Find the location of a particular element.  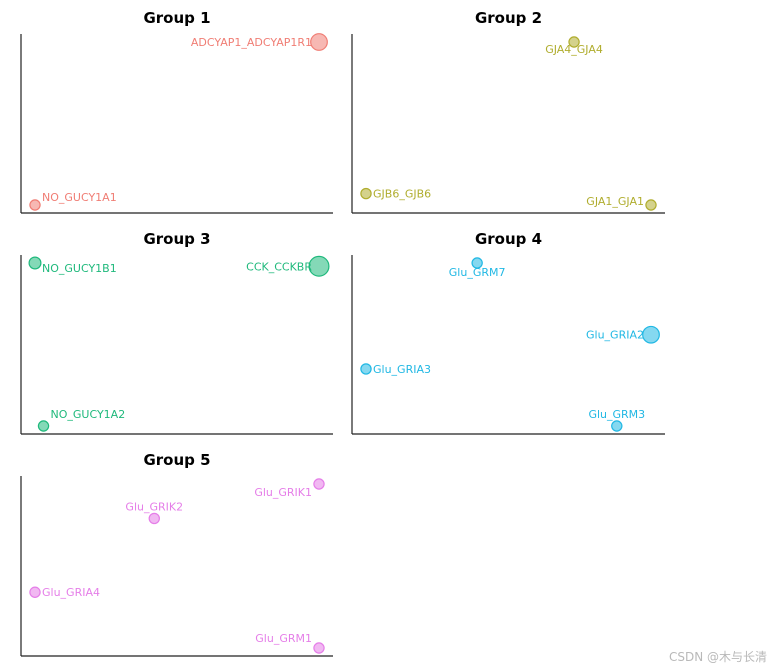

point-label: GJB6_GJB6 is located at coordinates (402, 194).